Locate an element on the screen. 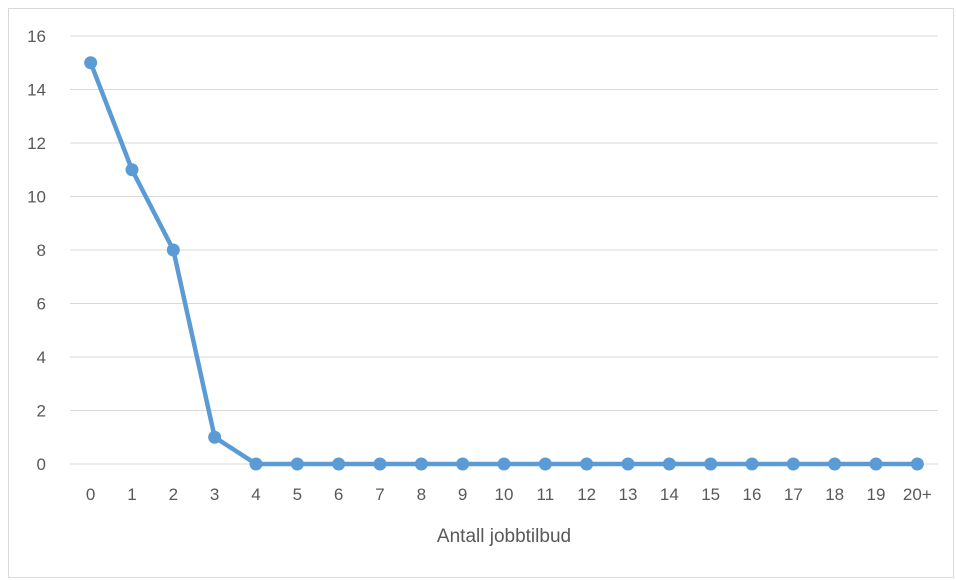 The width and height of the screenshot is (956, 580). y-tick-label: 0 is located at coordinates (41, 464).